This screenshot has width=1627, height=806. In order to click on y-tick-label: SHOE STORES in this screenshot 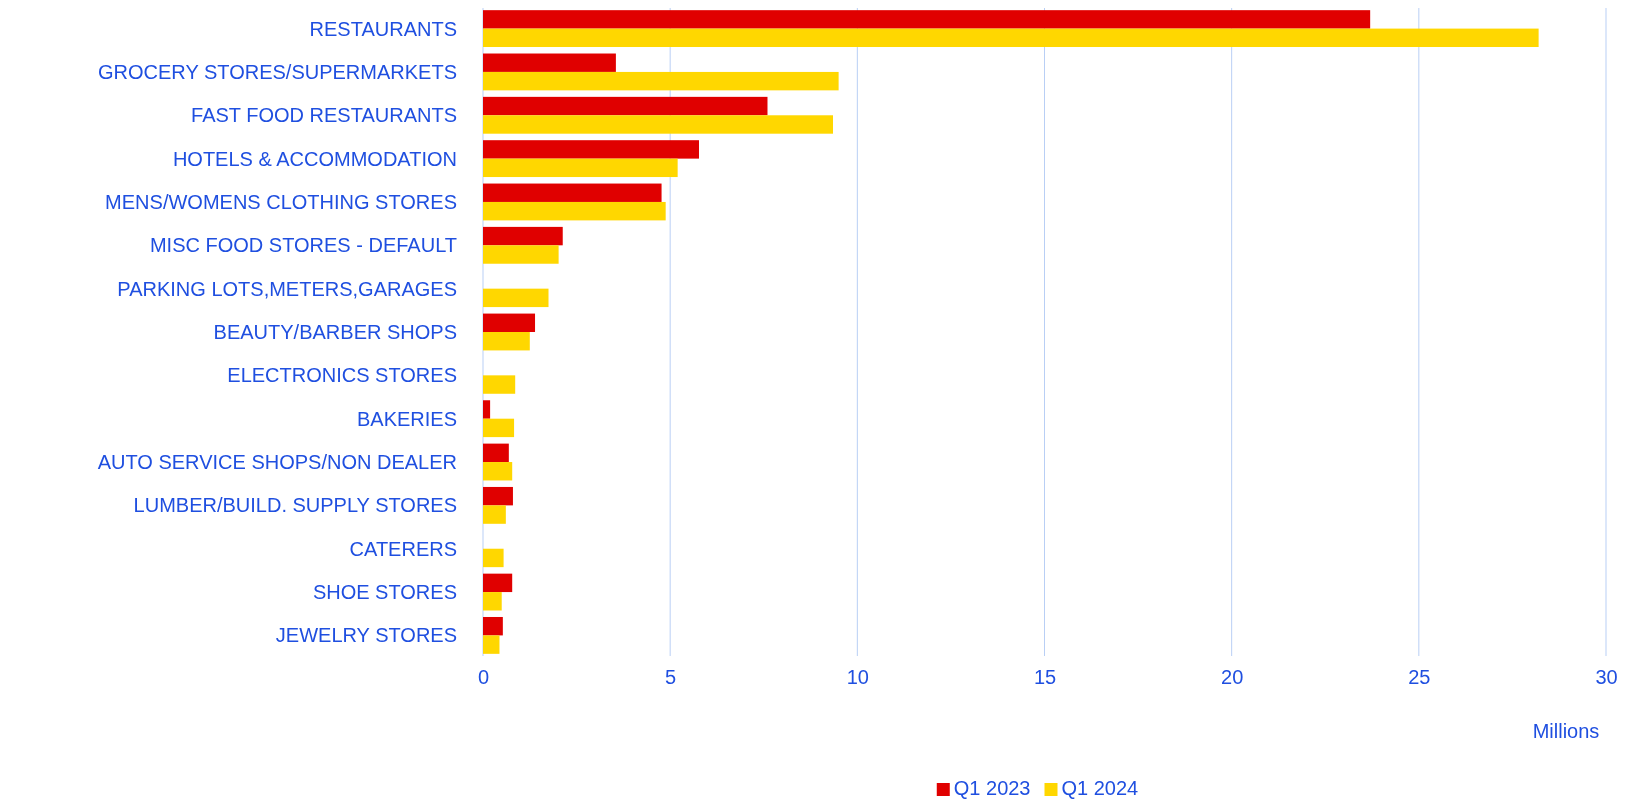, I will do `click(384, 592)`.